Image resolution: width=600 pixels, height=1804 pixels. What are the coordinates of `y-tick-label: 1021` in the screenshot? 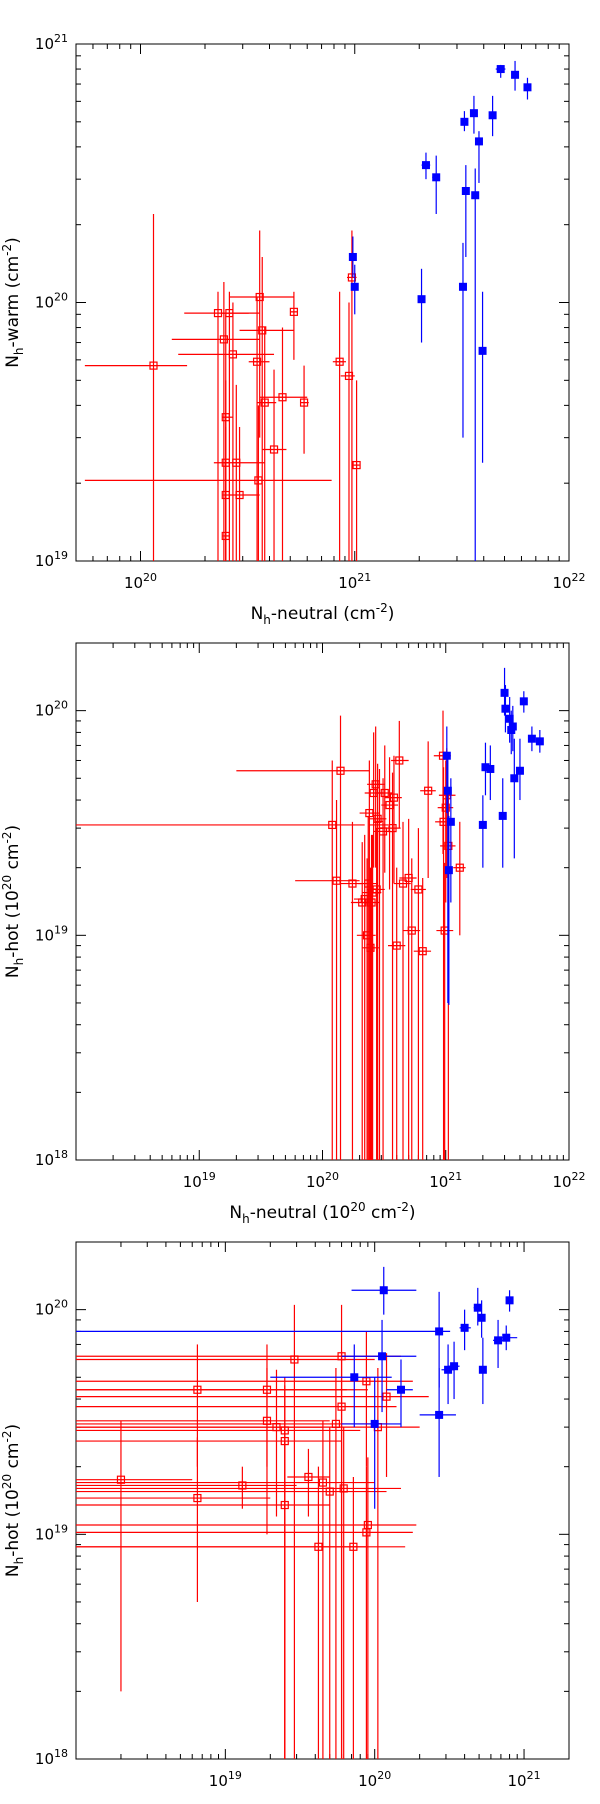 It's located at (51, 42).